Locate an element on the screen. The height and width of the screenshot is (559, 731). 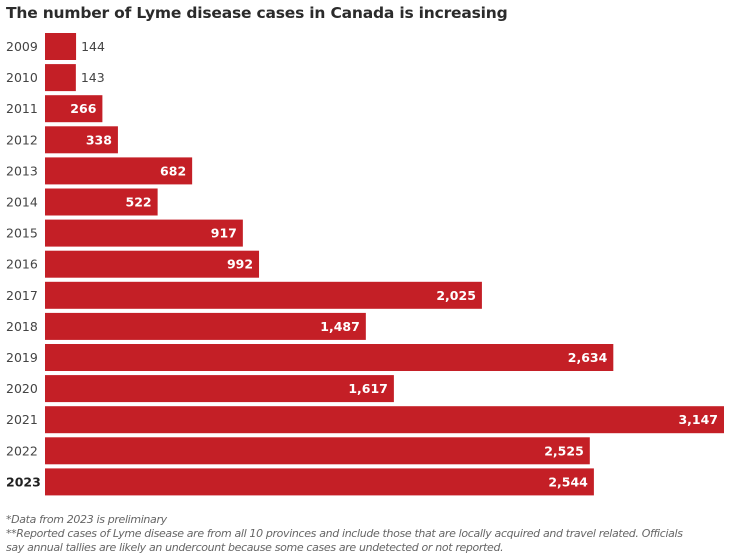
category-label: 2013 is located at coordinates (22, 170).